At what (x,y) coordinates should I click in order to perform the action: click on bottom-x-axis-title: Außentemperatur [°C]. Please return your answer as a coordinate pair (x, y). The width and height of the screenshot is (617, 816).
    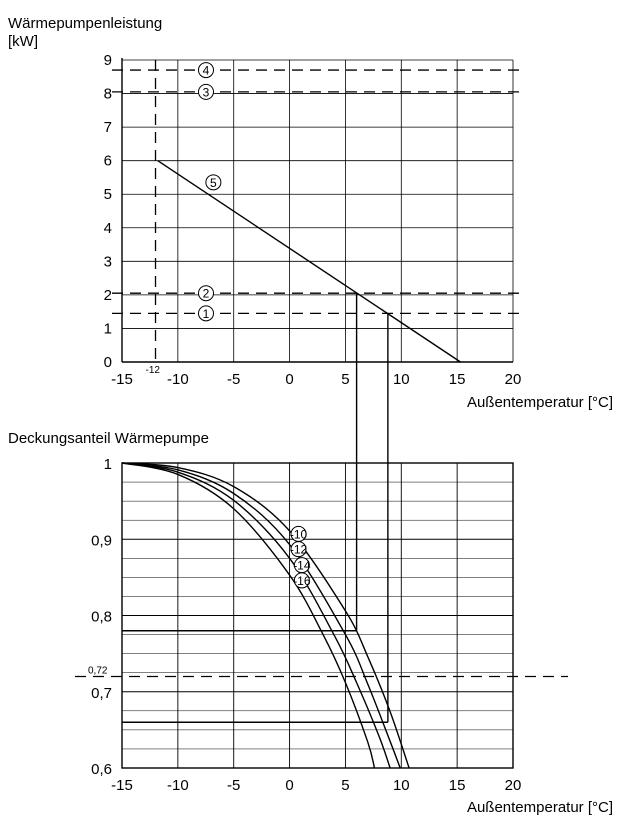
    Looking at the image, I should click on (540, 807).